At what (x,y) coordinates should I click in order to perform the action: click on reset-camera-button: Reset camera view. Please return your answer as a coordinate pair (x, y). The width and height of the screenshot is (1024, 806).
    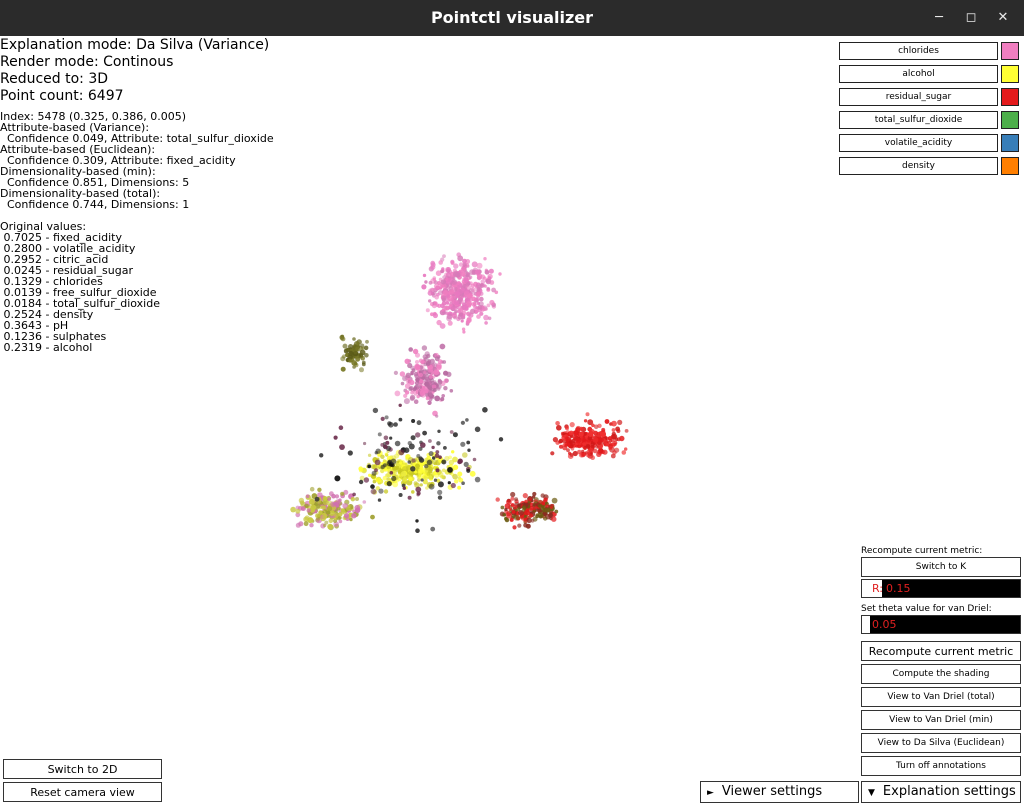
    Looking at the image, I should click on (82, 792).